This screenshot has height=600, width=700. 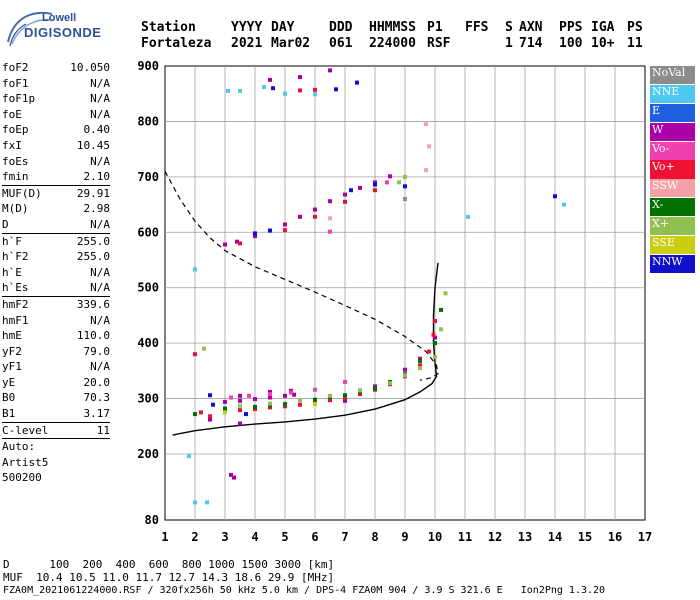 What do you see at coordinates (531, 27) in the screenshot?
I see `header-label-8: AXN` at bounding box center [531, 27].